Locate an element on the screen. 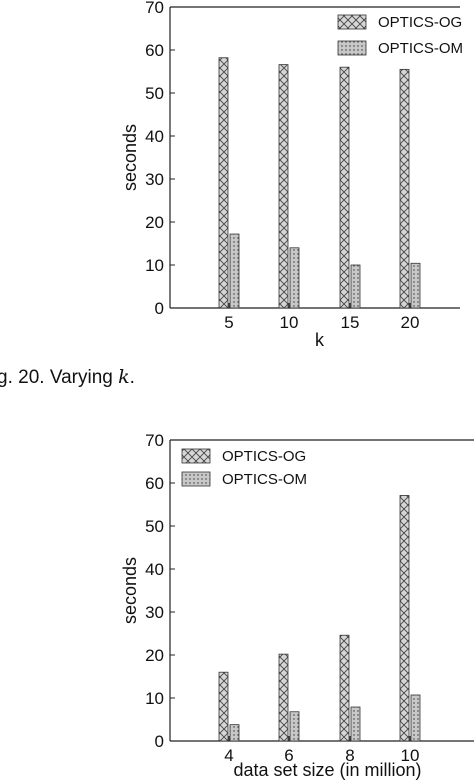 The height and width of the screenshot is (780, 474). caption-math: k is located at coordinates (124, 377).